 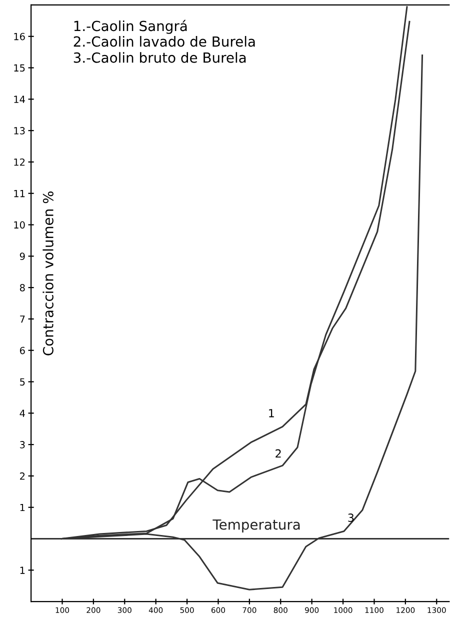 I want to click on y-tick-label: 13, so click(x=19, y=130).